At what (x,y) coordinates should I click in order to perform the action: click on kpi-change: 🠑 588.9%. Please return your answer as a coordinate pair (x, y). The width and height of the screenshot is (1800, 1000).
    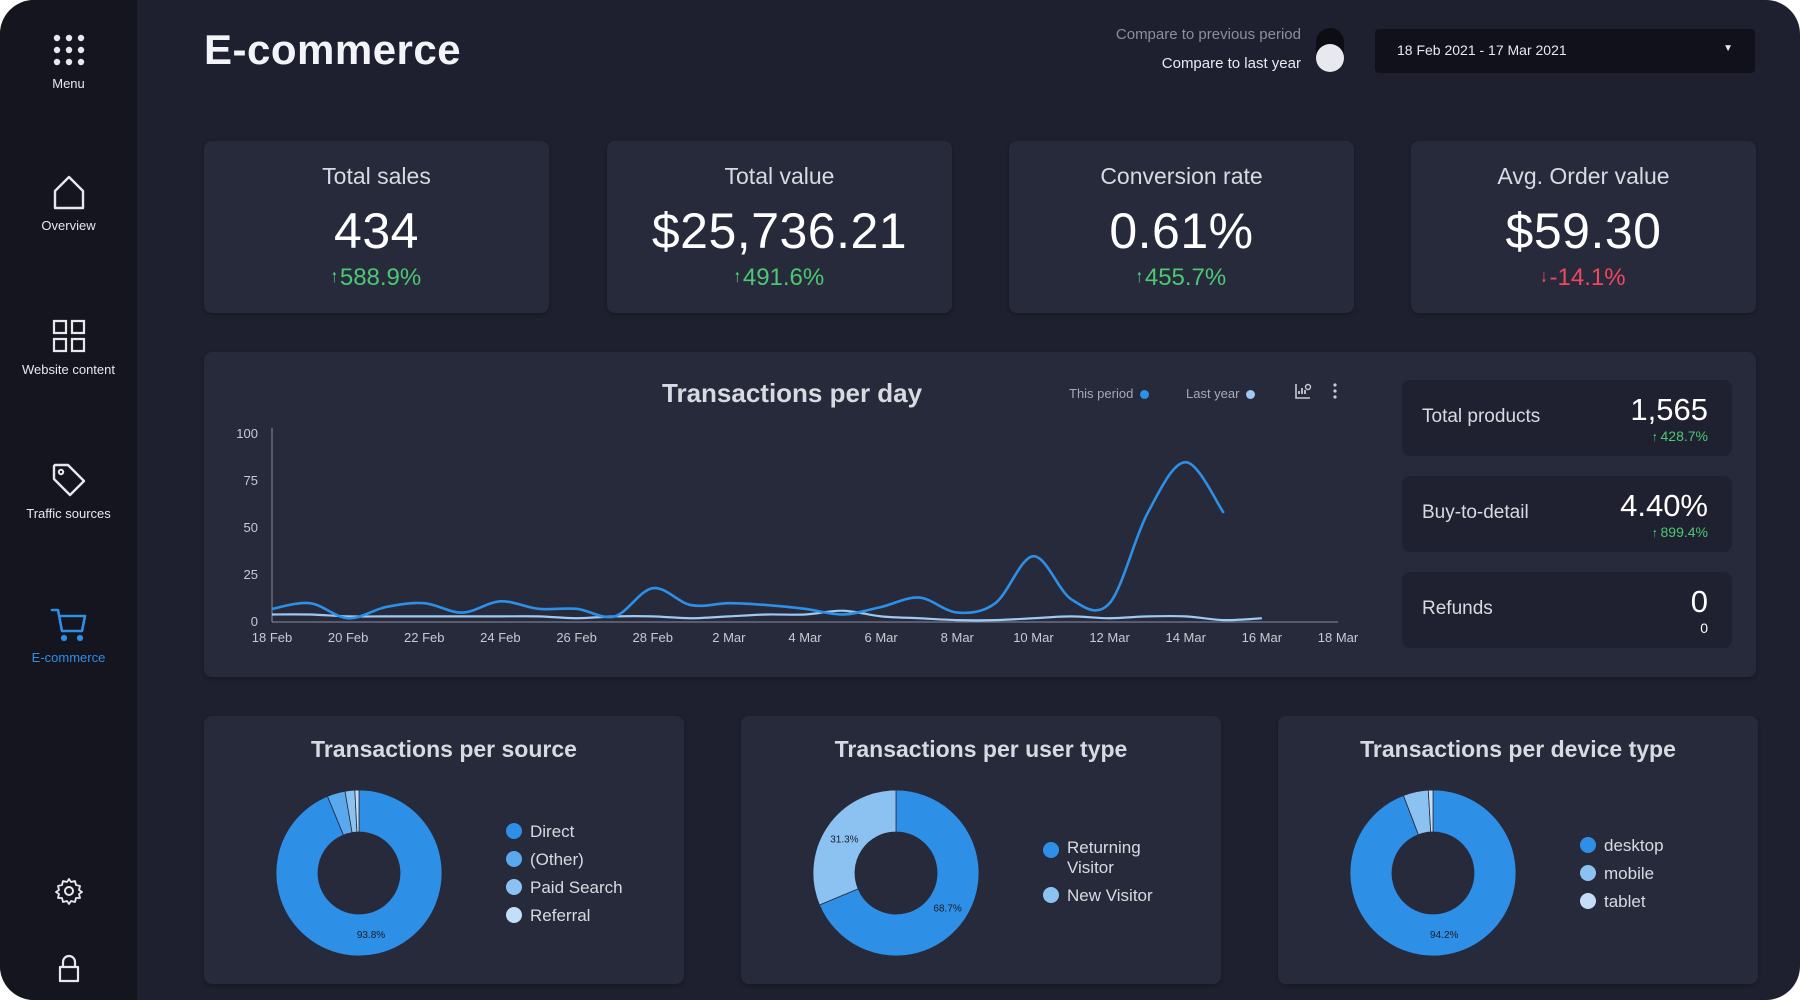
    Looking at the image, I should click on (376, 278).